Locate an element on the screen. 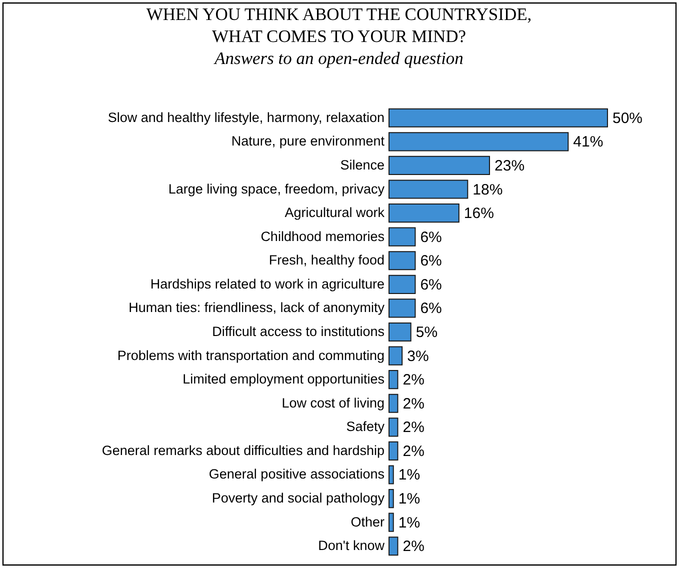 This screenshot has height=568, width=679. y-tick-label: Other is located at coordinates (367, 522).